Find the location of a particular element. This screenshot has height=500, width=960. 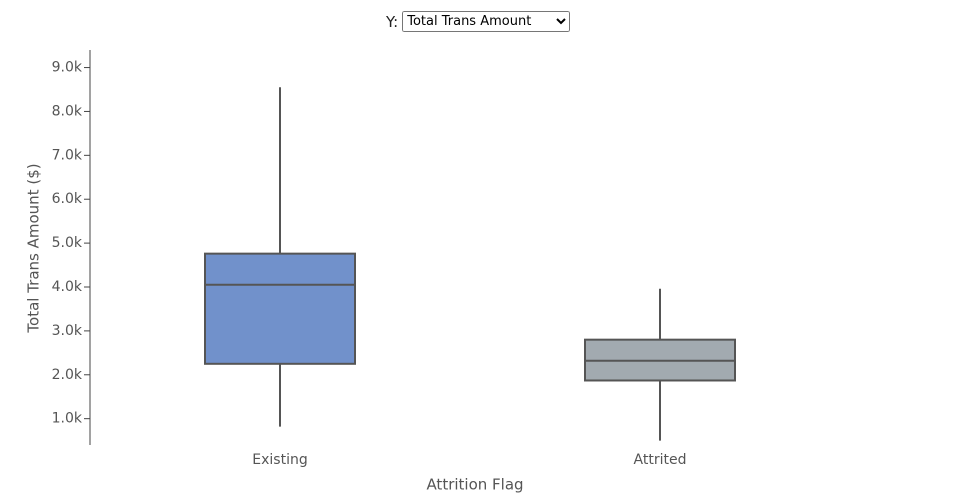

y-tick-label: 6.0k is located at coordinates (67, 199).